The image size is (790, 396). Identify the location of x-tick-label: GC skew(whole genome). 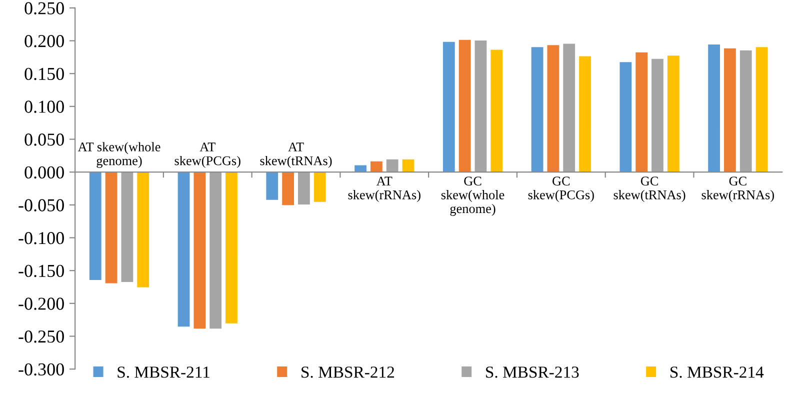
(472, 196).